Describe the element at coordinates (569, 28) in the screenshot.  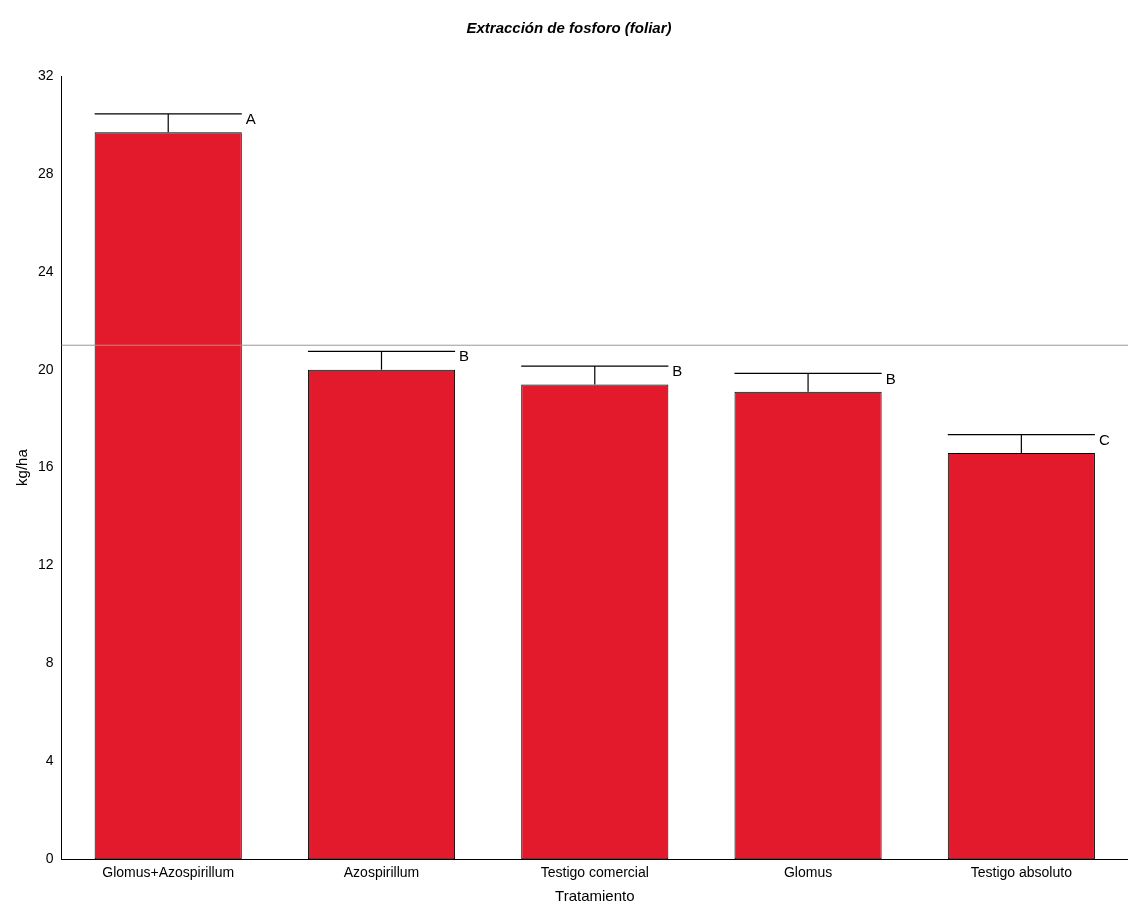
I see `chart-title: Extracción de fosforo (foliar)` at that location.